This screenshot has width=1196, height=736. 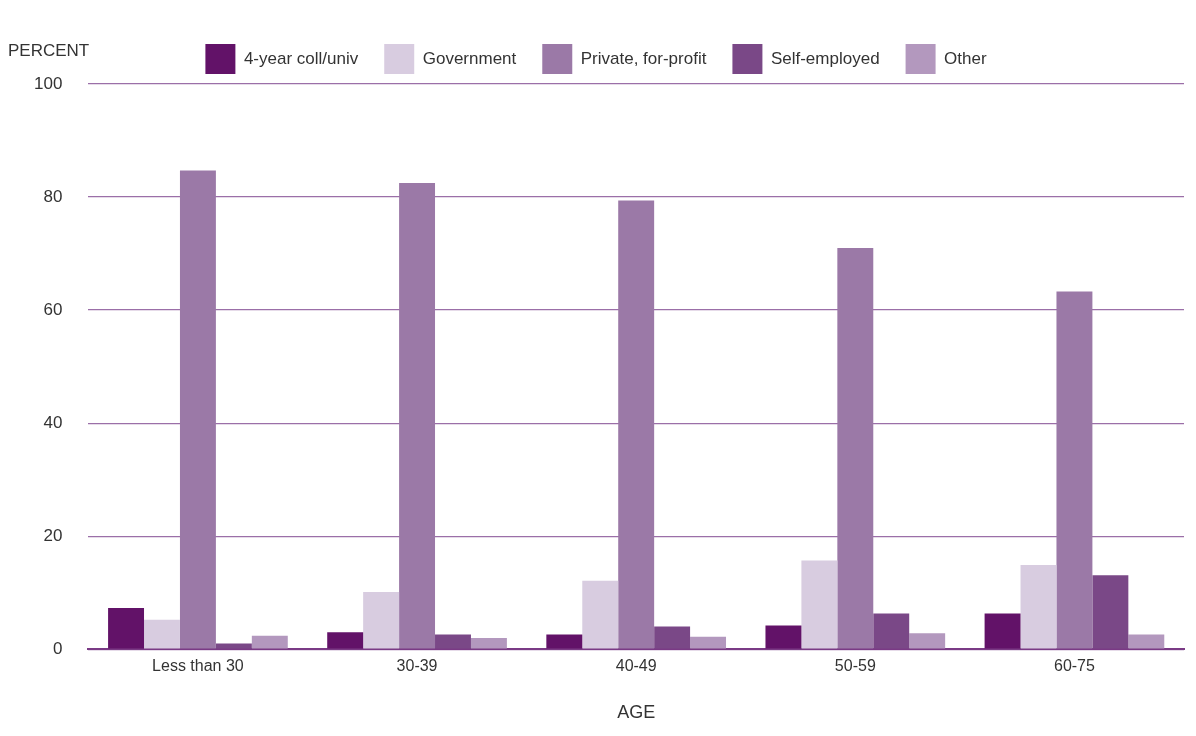 I want to click on y-tick-label: 0, so click(x=57, y=648).